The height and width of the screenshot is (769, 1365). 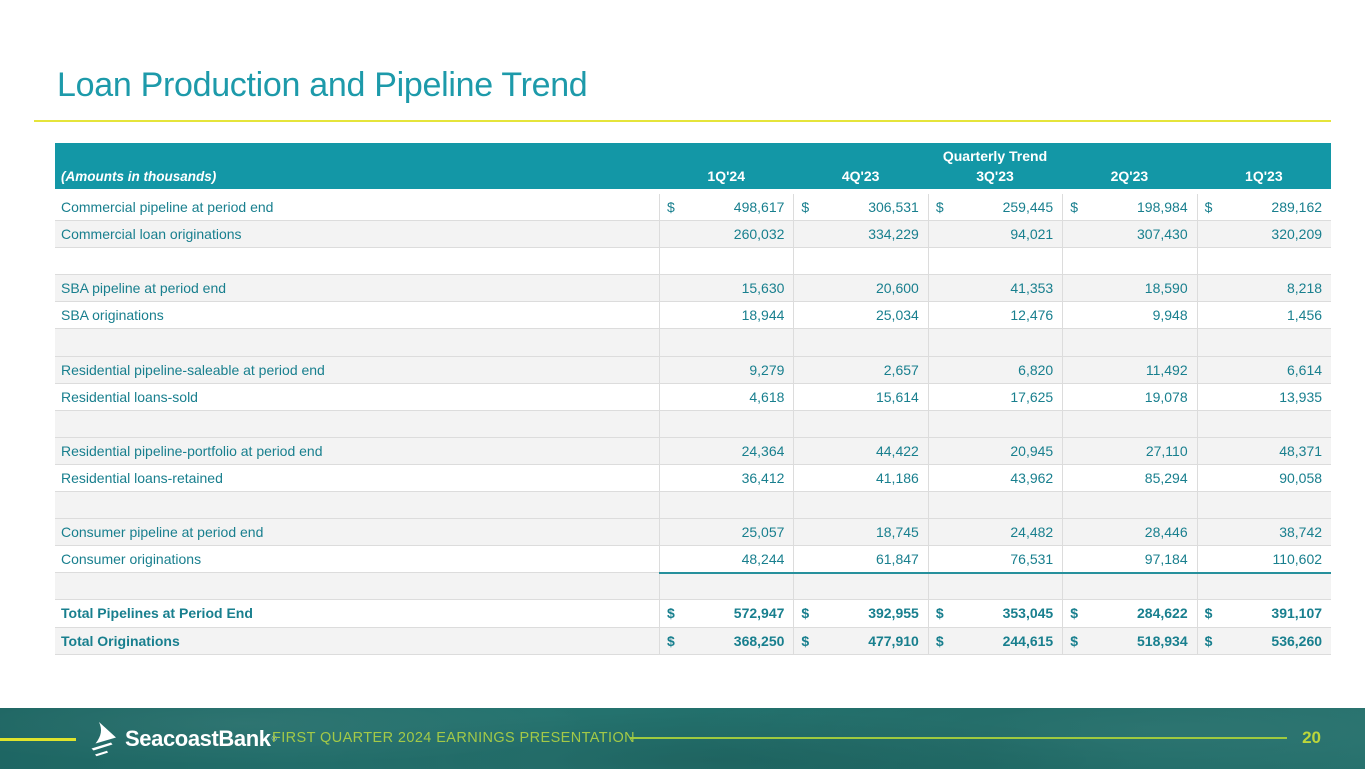 I want to click on value-text: 24,482, so click(x=1032, y=532).